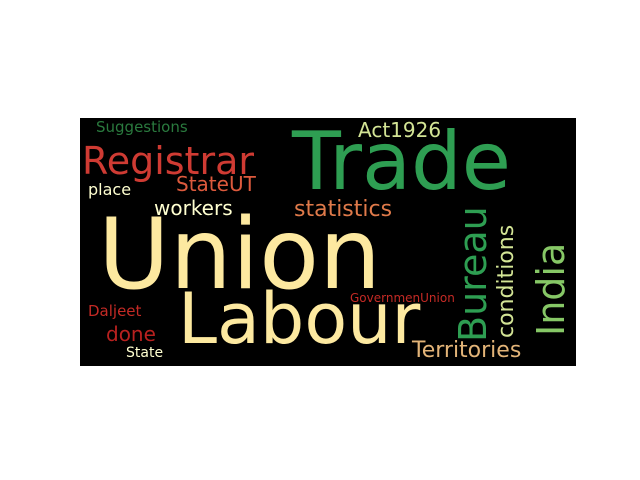 This screenshot has height=480, width=640. What do you see at coordinates (299, 319) in the screenshot?
I see `word-labour: Labour` at bounding box center [299, 319].